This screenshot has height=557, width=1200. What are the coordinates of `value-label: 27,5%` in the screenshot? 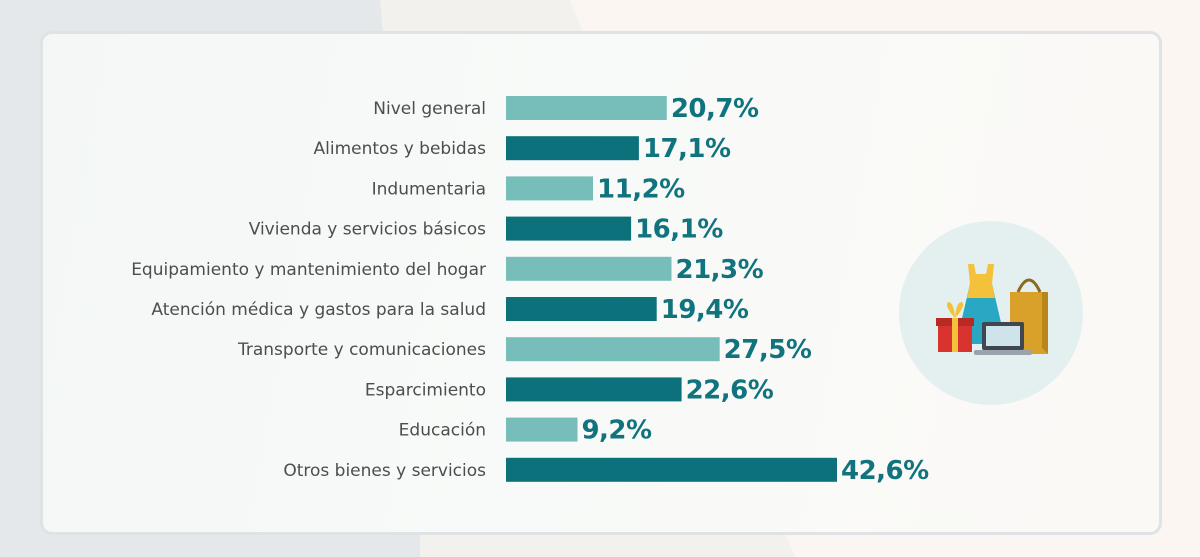 It's located at (768, 350).